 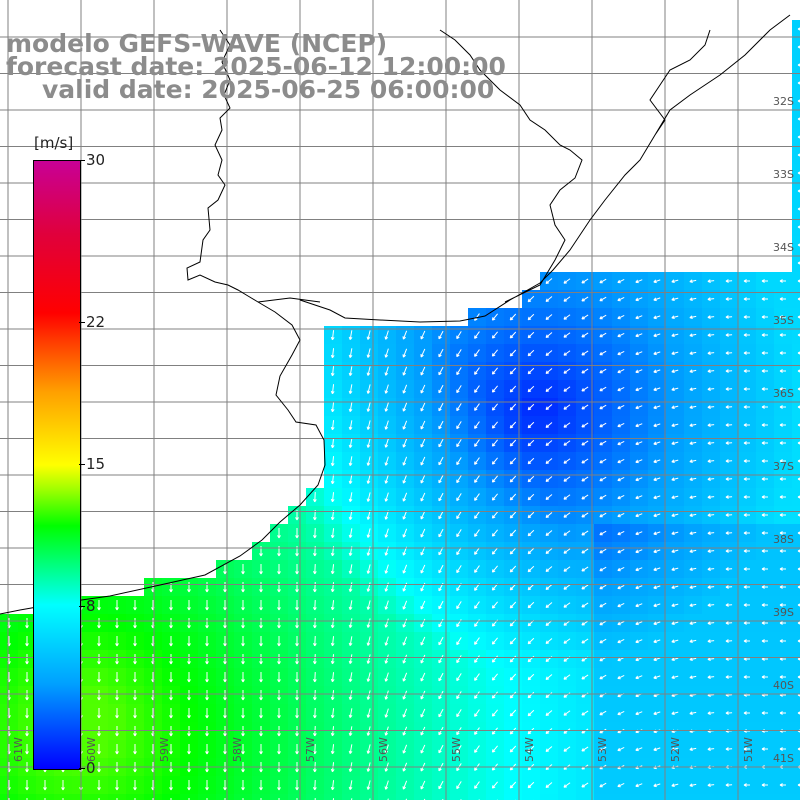 What do you see at coordinates (456, 749) in the screenshot?
I see `longitude-label: 55W` at bounding box center [456, 749].